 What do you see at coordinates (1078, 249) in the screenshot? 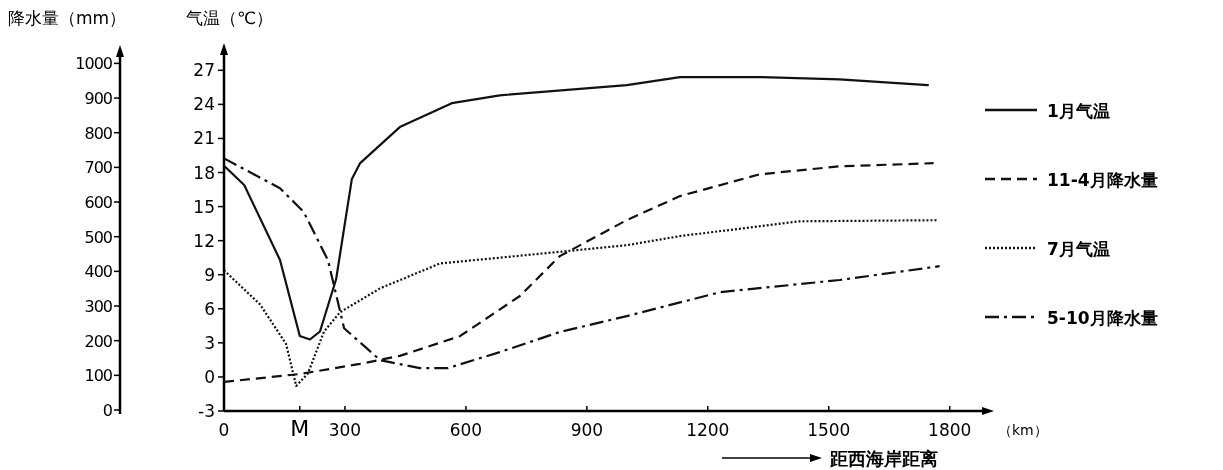
I see `legend-label: 7月气温` at bounding box center [1078, 249].